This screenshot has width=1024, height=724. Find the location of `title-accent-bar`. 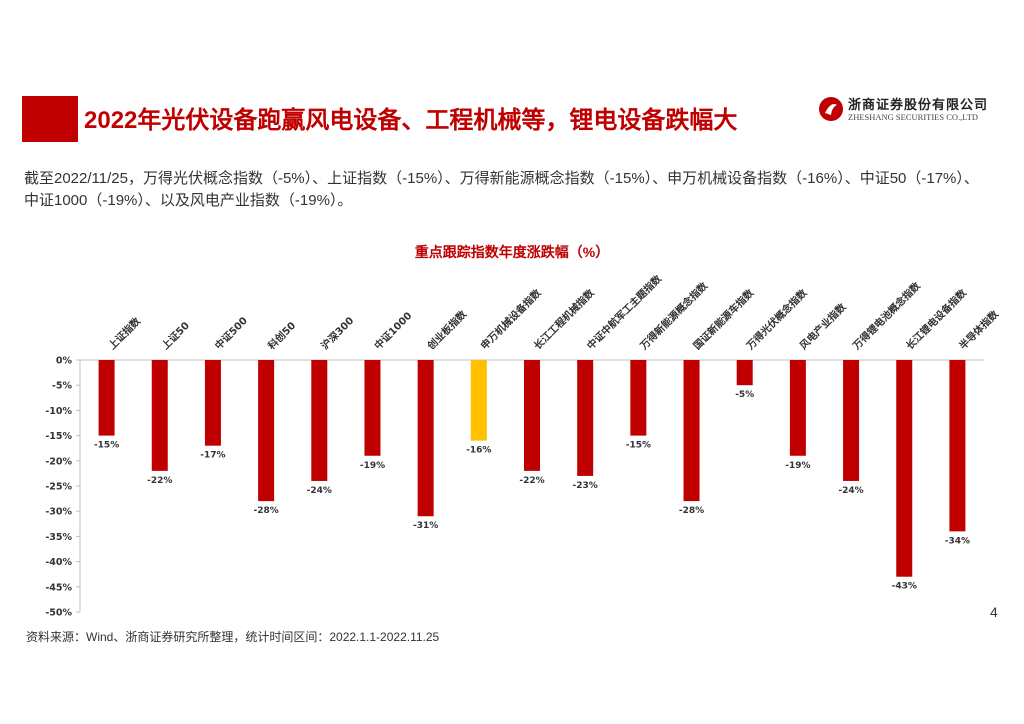

title-accent-bar is located at coordinates (50, 119).